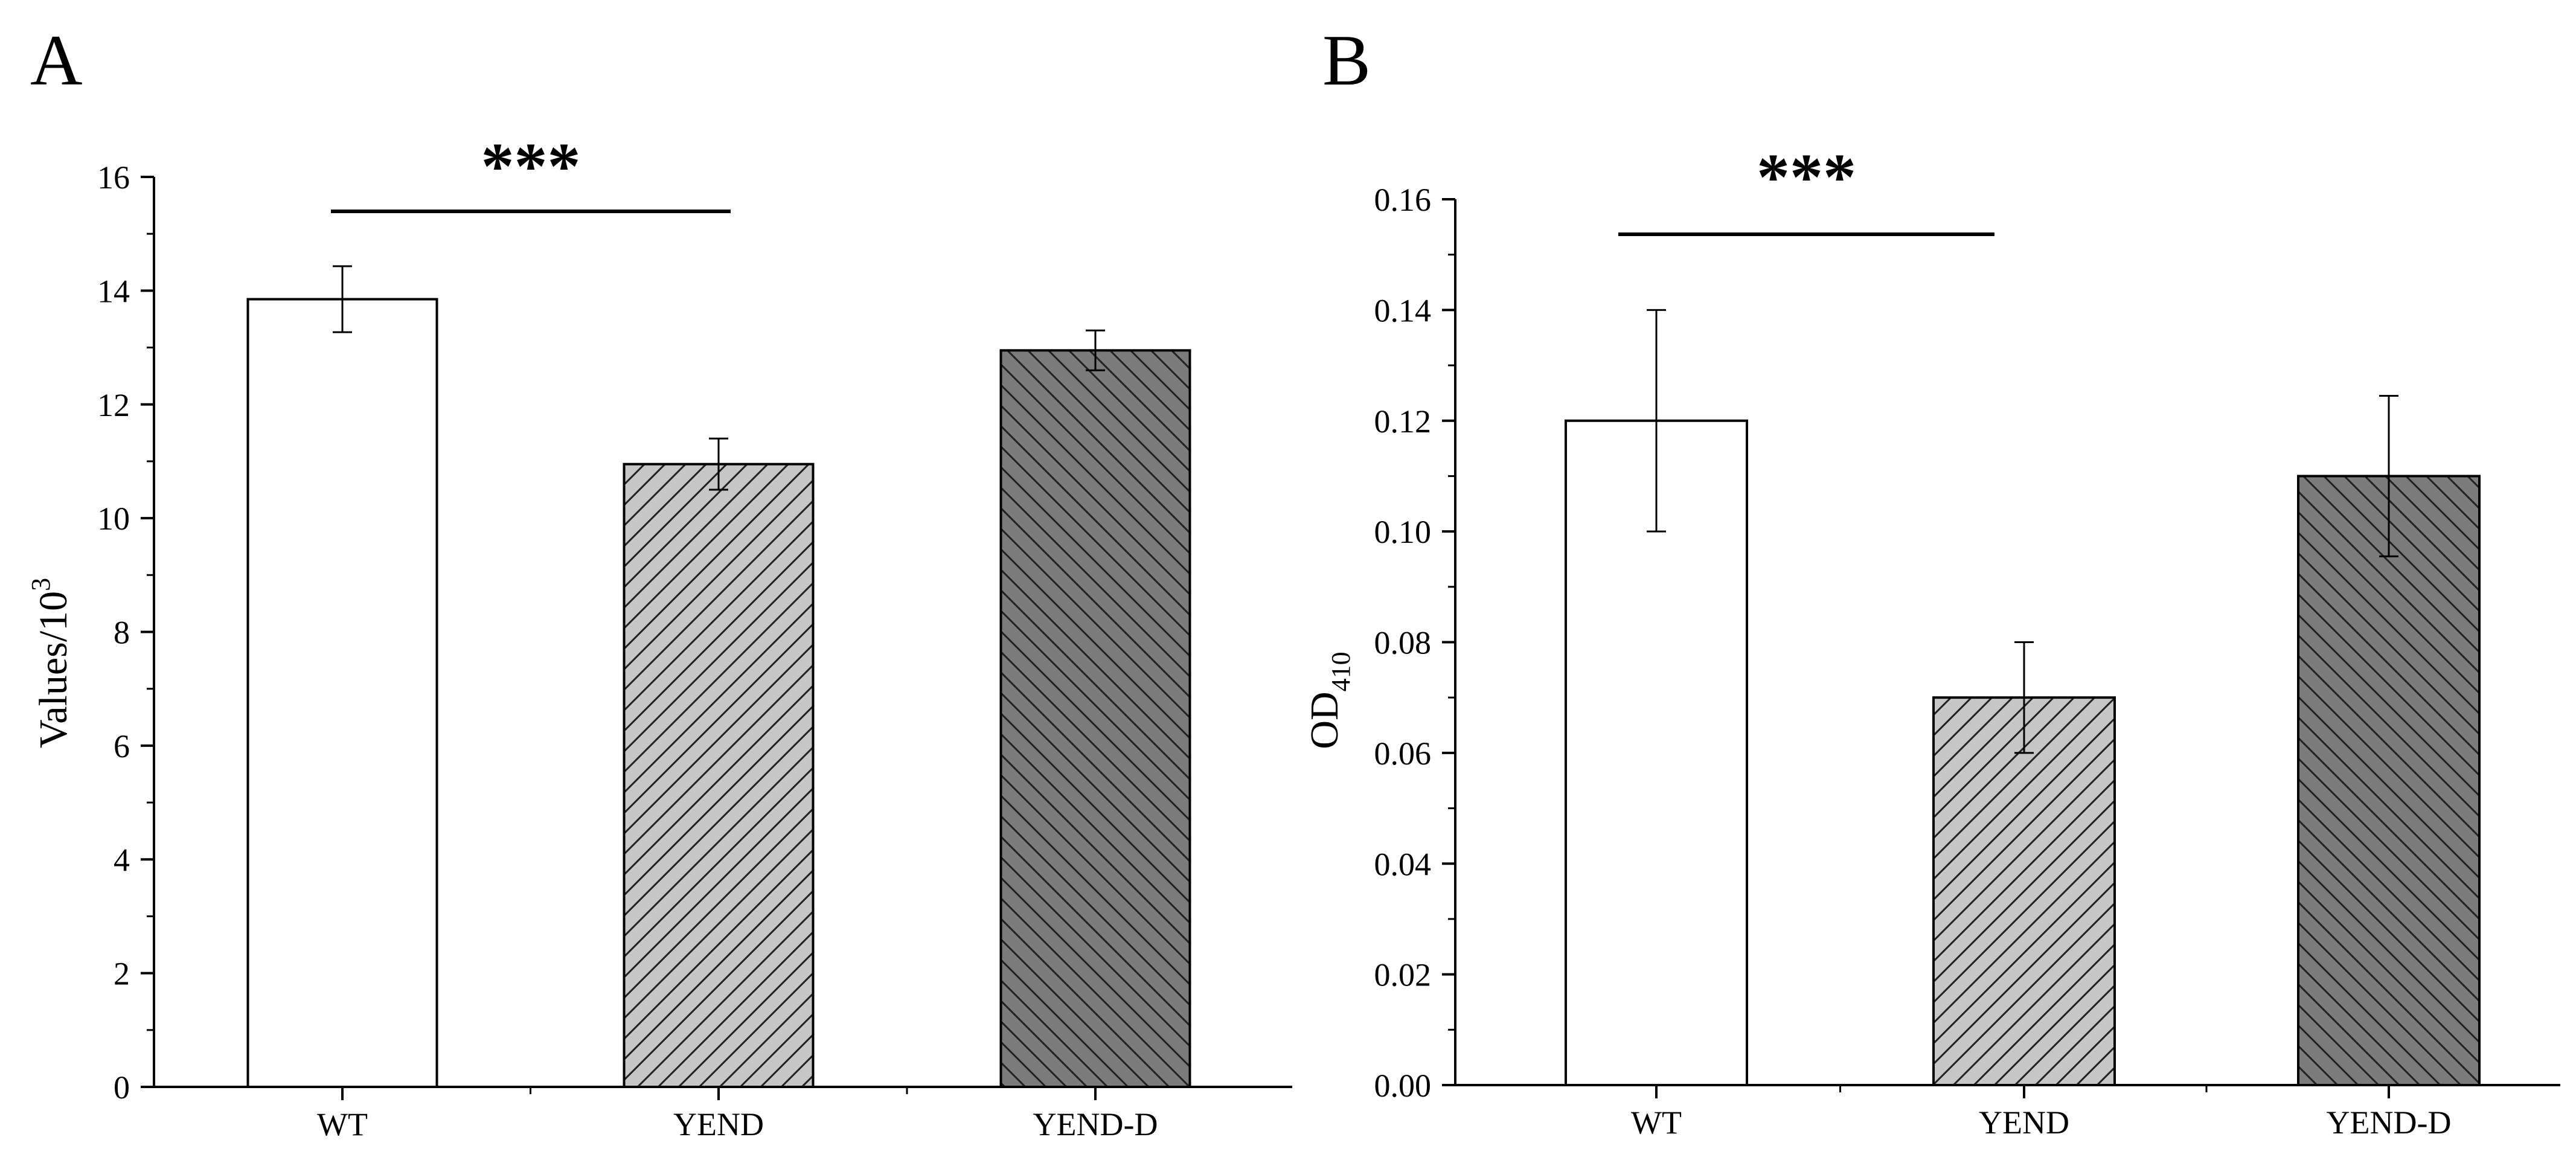 The image size is (2576, 1166). Describe the element at coordinates (1403, 643) in the screenshot. I see `y-tick-label: 0.08` at that location.